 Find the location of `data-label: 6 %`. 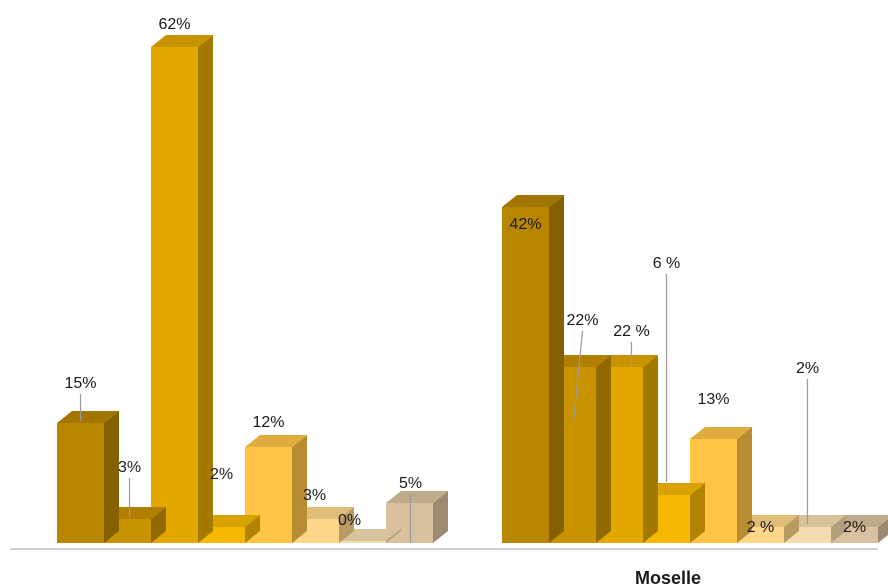

data-label: 6 % is located at coordinates (667, 263).